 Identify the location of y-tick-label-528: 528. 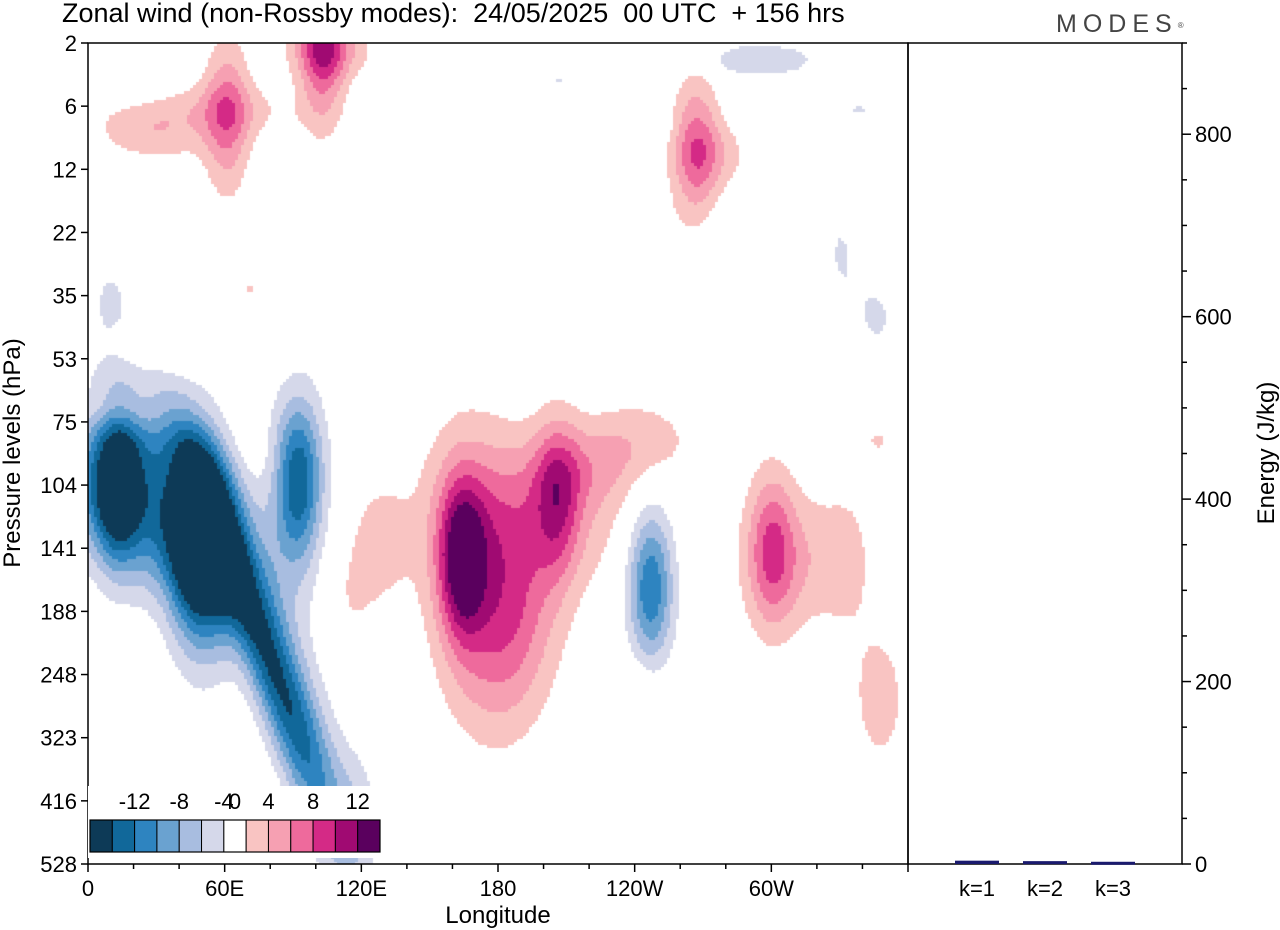
(58, 864).